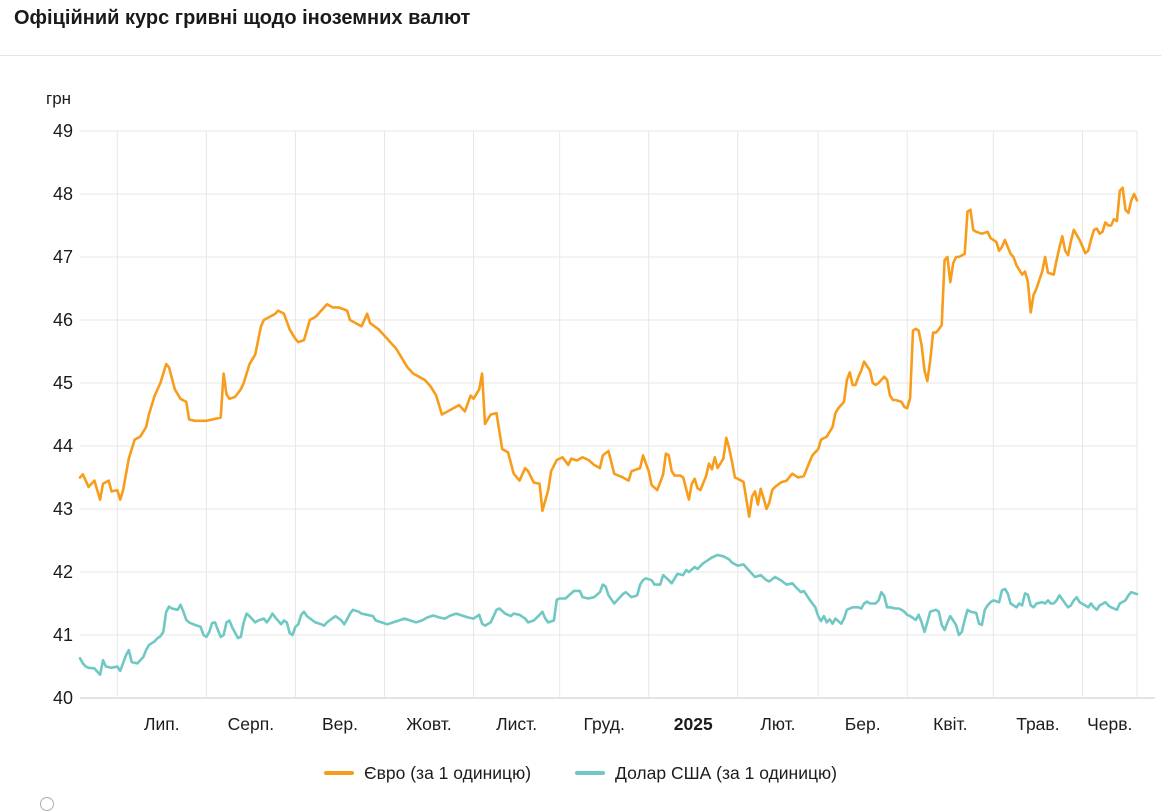 The image size is (1161, 811). I want to click on x-tick-label: 2025, so click(693, 724).